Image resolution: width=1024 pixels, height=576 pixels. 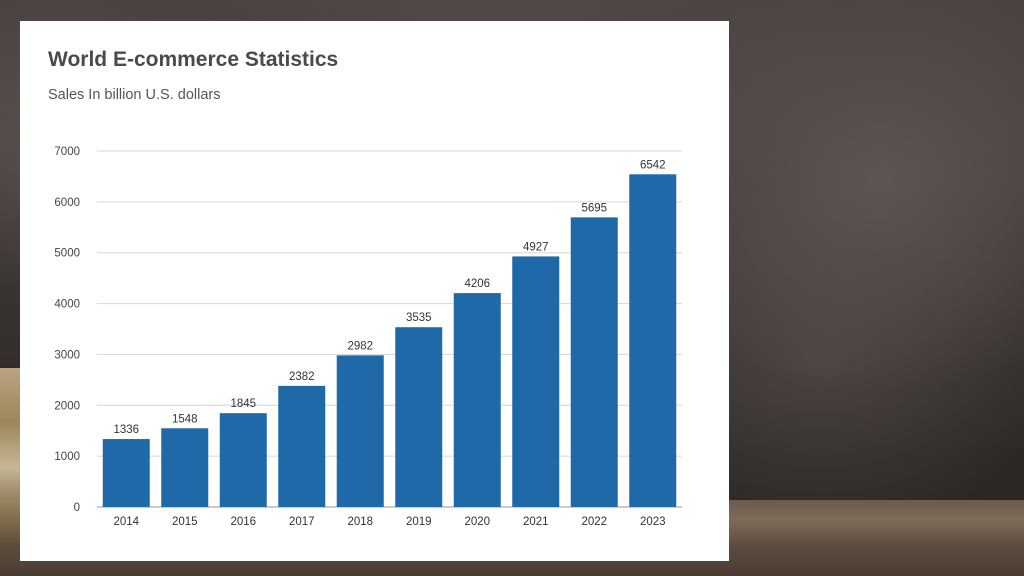 I want to click on value-label: 2382, so click(x=302, y=377).